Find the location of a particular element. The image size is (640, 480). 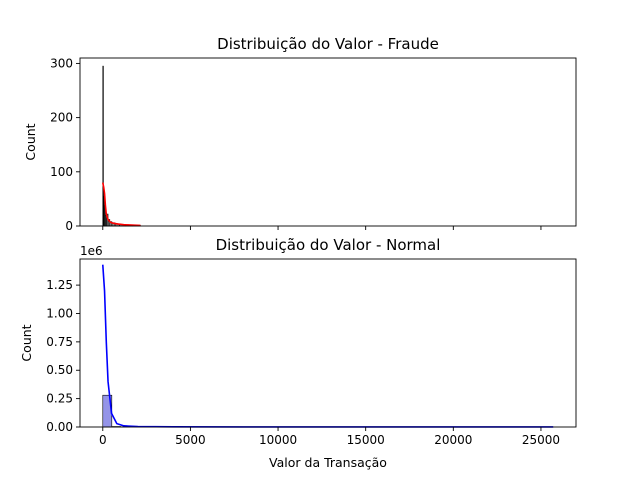

normal-y-axis-label: Count is located at coordinates (26, 342).